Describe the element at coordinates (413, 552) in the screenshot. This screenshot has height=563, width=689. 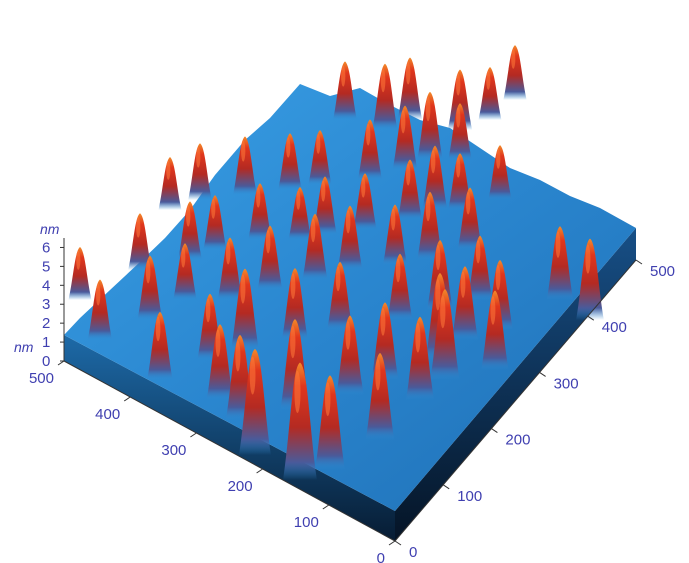
I see `x-tick-label: 0` at that location.